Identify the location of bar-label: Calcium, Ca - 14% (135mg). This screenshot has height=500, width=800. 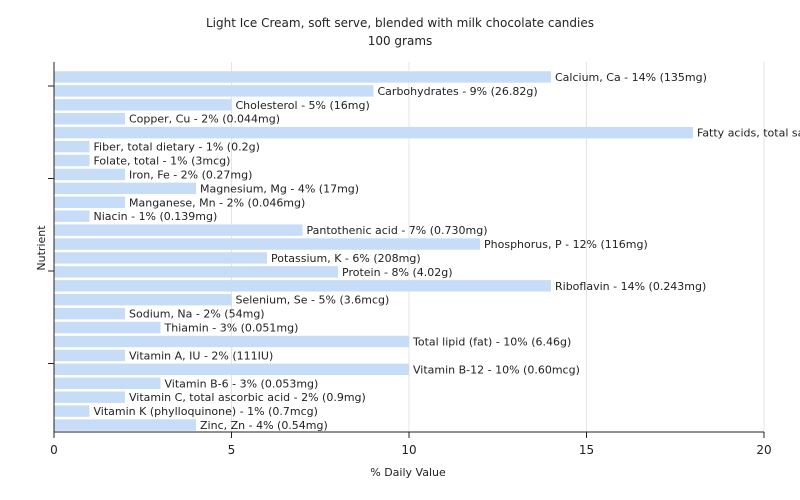
(631, 77).